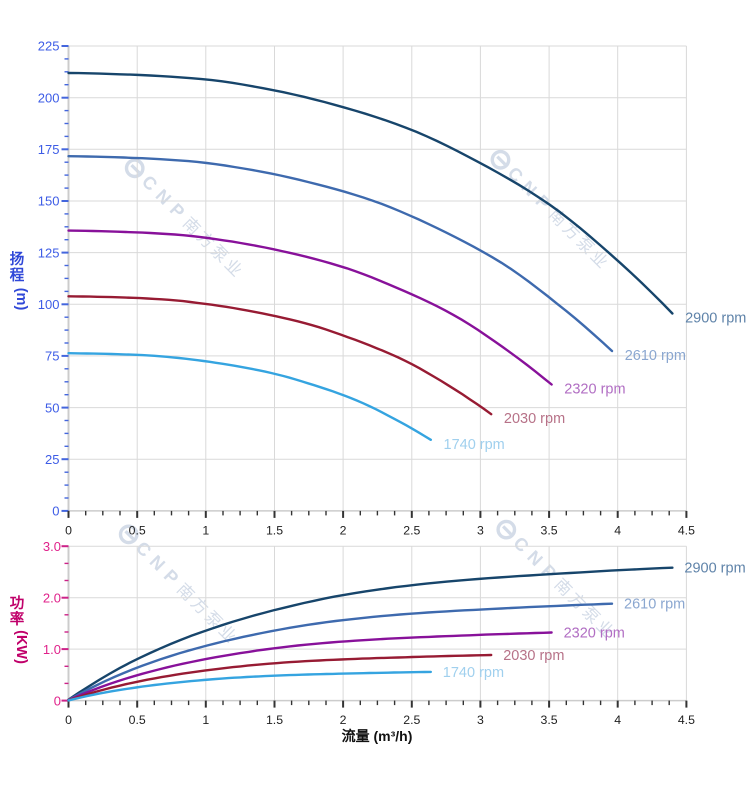  I want to click on svg-text: 率, so click(17, 619).